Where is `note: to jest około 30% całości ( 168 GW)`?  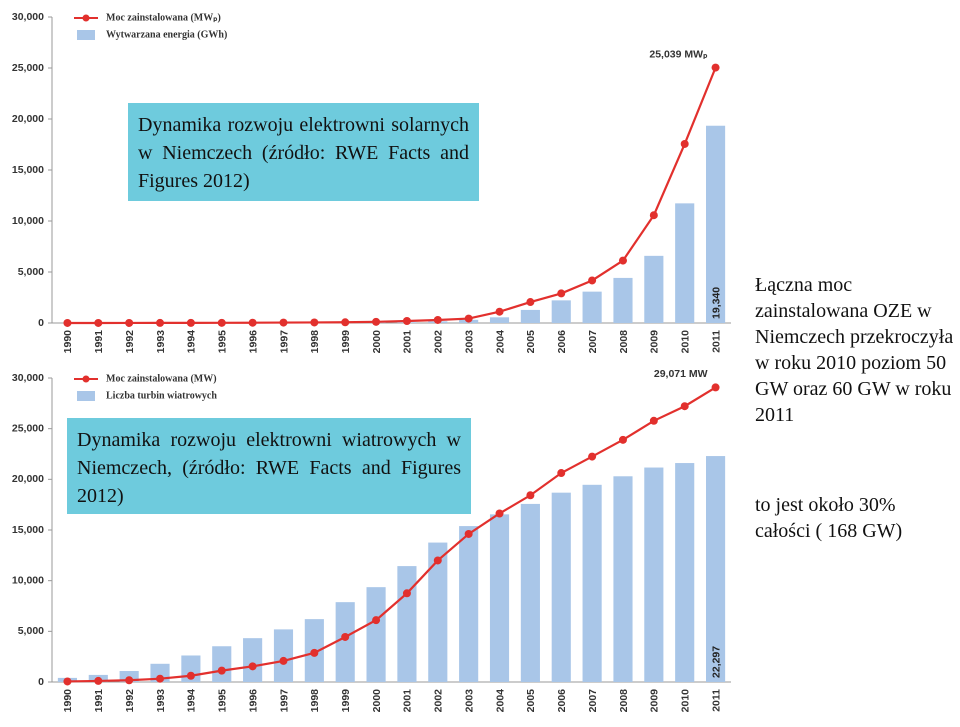 note: to jest około 30% całości ( 168 GW) is located at coordinates (829, 518).